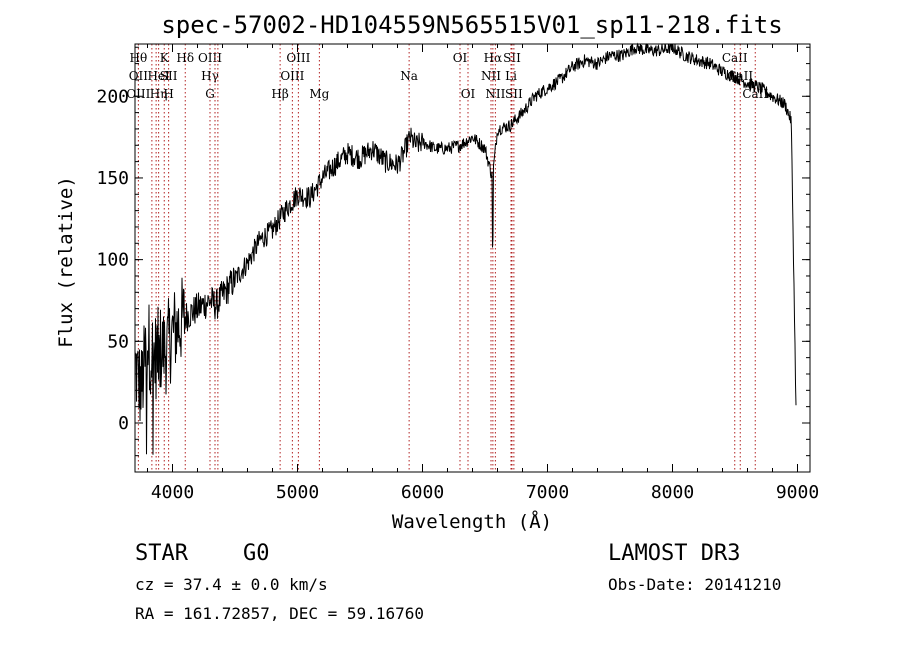  What do you see at coordinates (139, 76) in the screenshot?
I see `spectral-line-label: OII` at bounding box center [139, 76].